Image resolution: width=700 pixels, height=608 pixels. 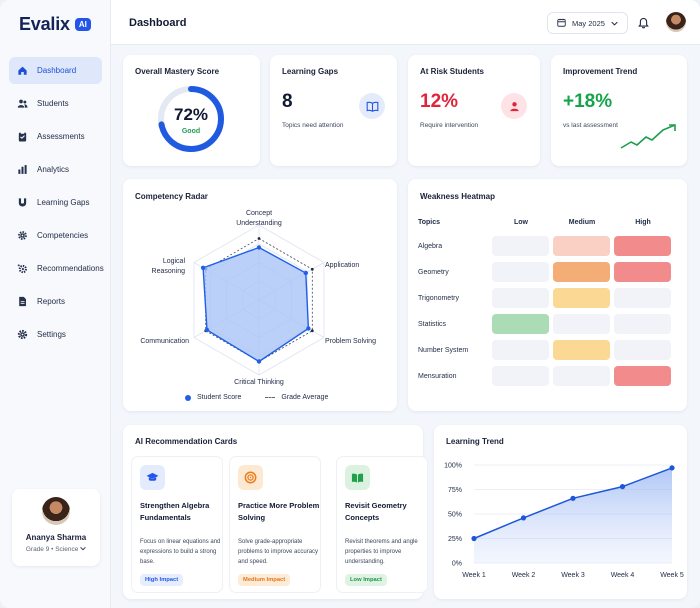 I want to click on user-alert-icon, so click(x=514, y=106).